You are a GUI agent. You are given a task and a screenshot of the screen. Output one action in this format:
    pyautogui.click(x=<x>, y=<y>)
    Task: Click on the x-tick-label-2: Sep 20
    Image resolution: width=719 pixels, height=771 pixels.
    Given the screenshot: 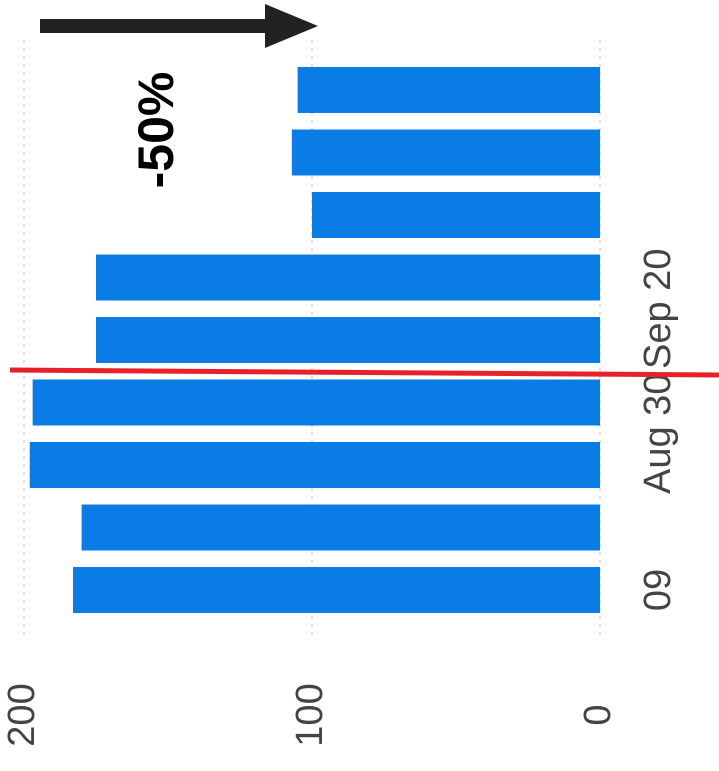 What is the action you would take?
    pyautogui.click(x=658, y=309)
    